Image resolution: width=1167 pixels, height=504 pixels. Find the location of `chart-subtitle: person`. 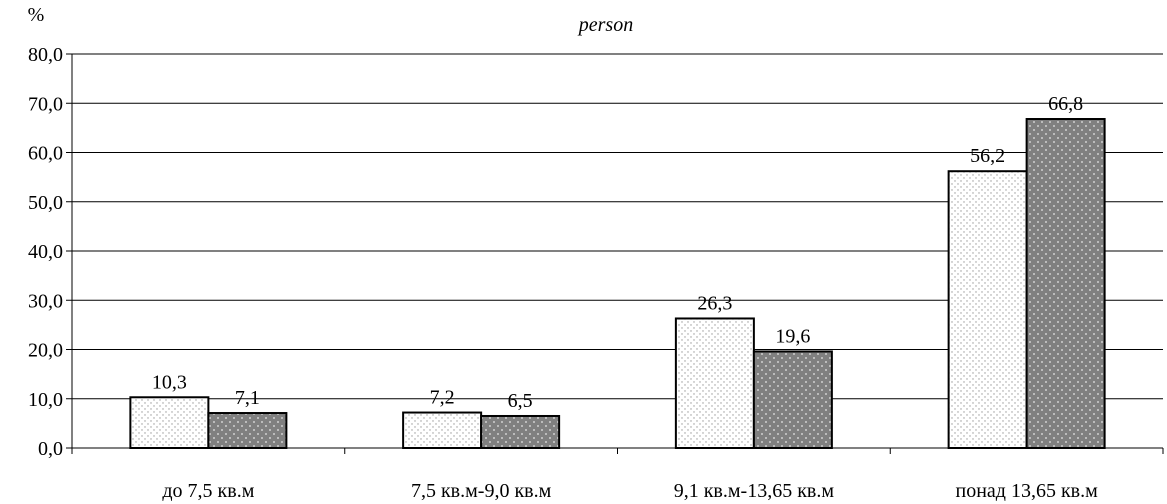

chart-subtitle: person is located at coordinates (605, 25).